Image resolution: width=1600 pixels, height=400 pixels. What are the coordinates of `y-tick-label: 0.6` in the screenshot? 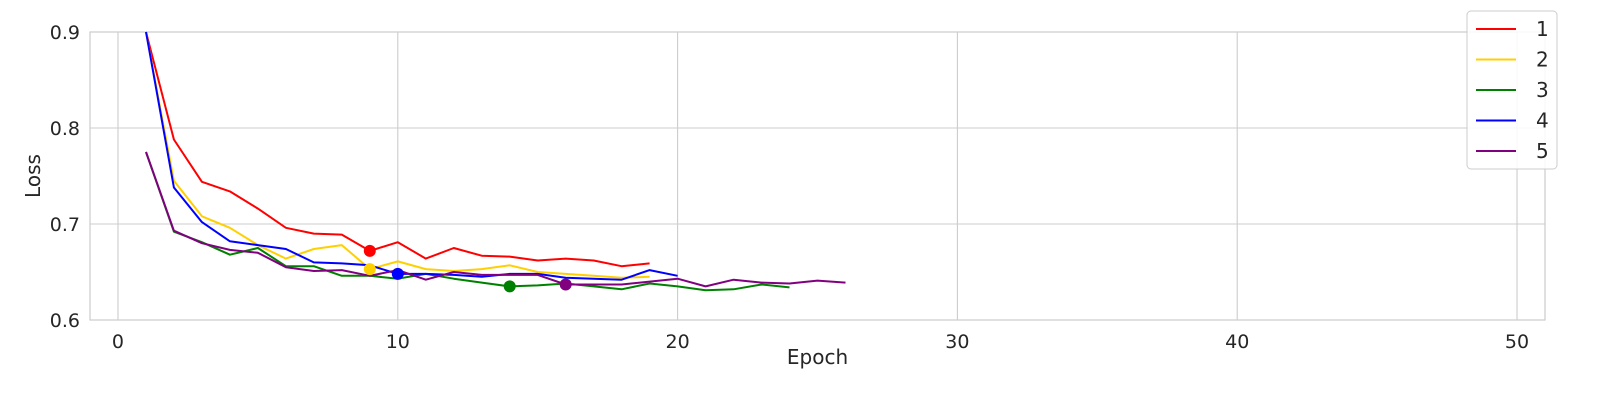 It's located at (65, 321).